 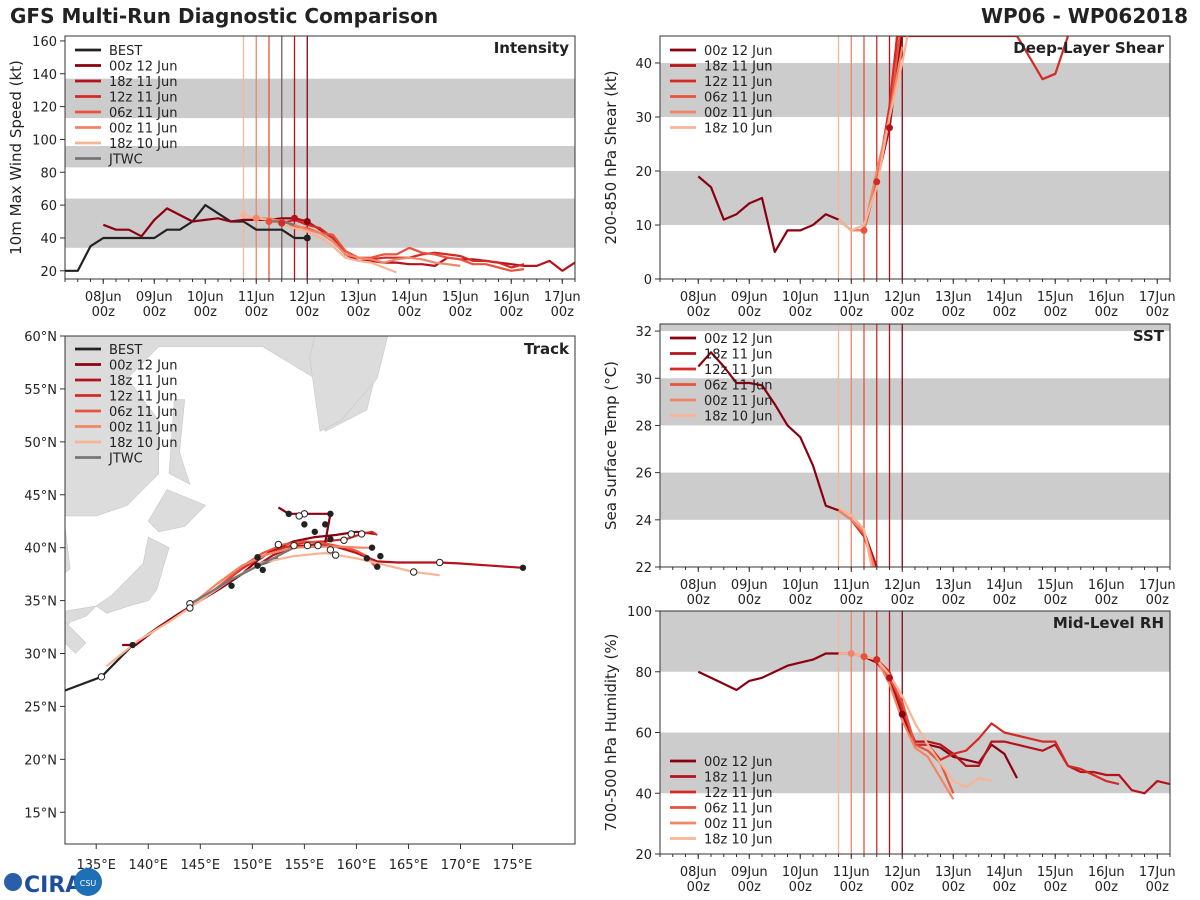 I want to click on intensity-ytick-label: 80, so click(x=48, y=173).